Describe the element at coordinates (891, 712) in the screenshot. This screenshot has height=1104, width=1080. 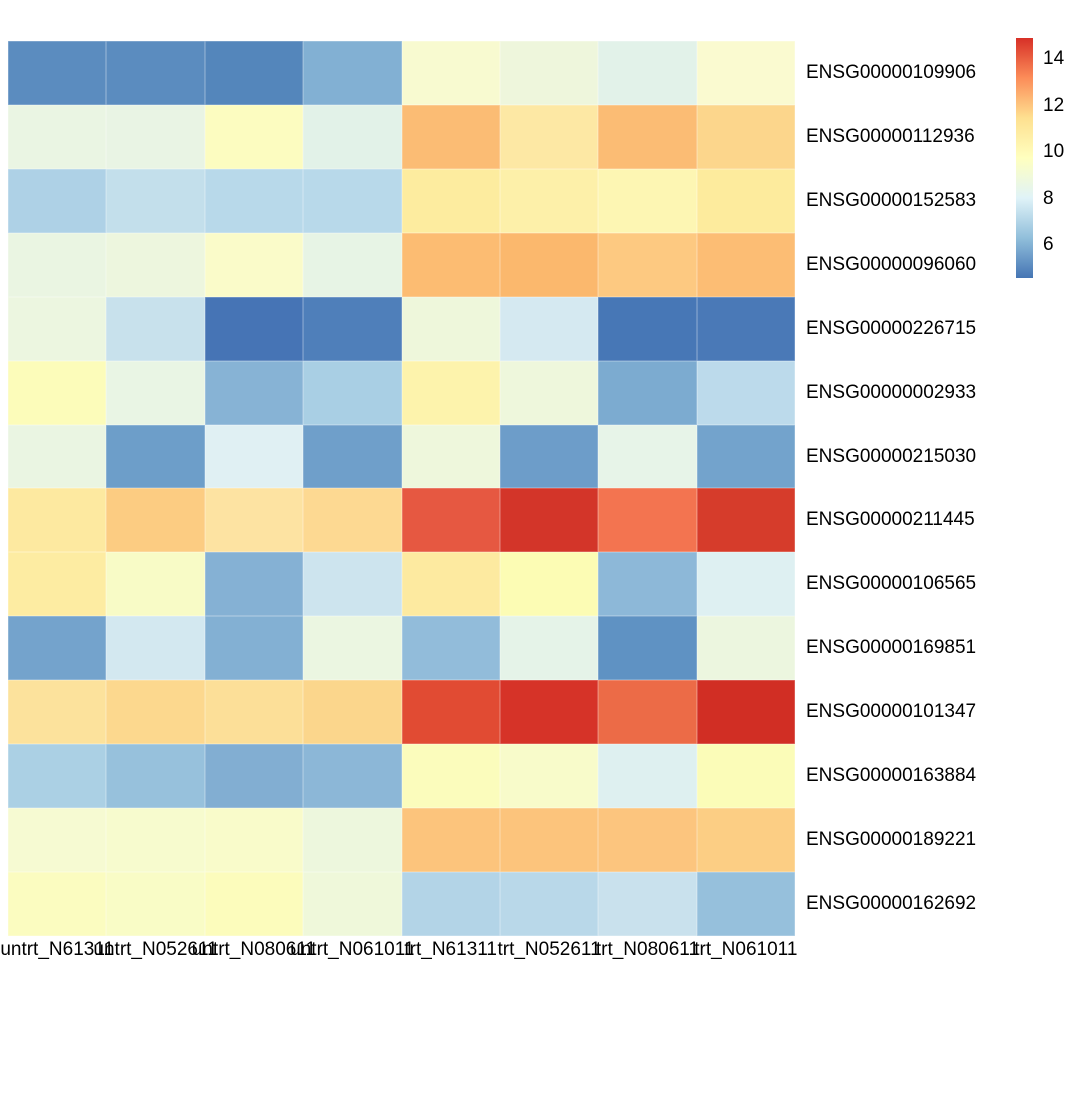
I see `row-label: ENSG00000101347` at that location.